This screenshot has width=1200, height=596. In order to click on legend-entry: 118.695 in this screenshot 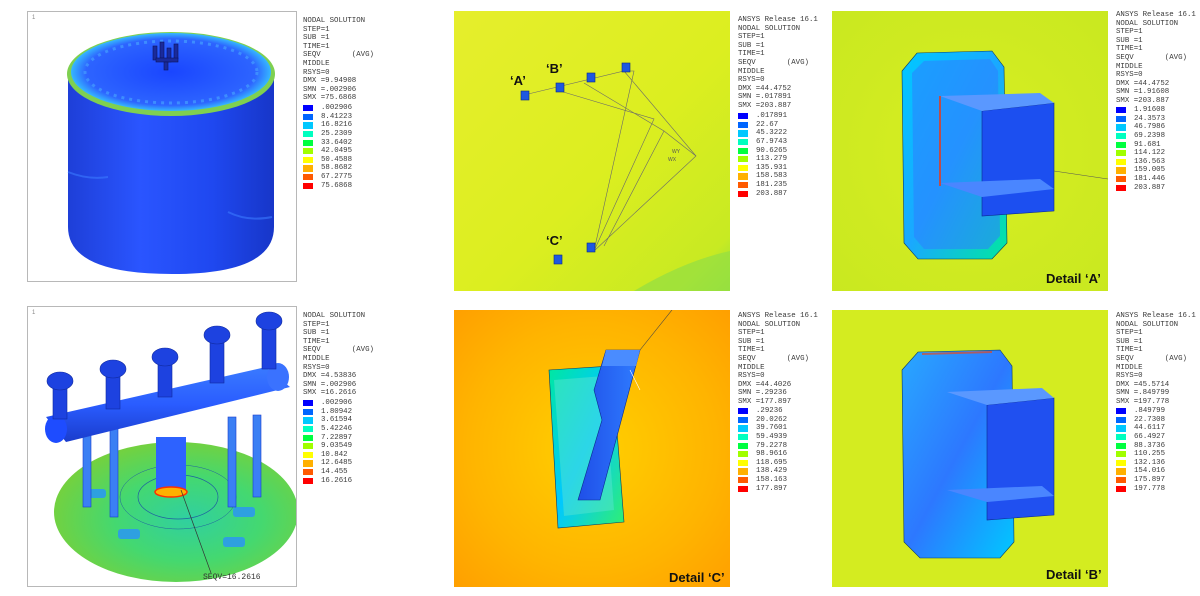, I will do `click(762, 463)`.